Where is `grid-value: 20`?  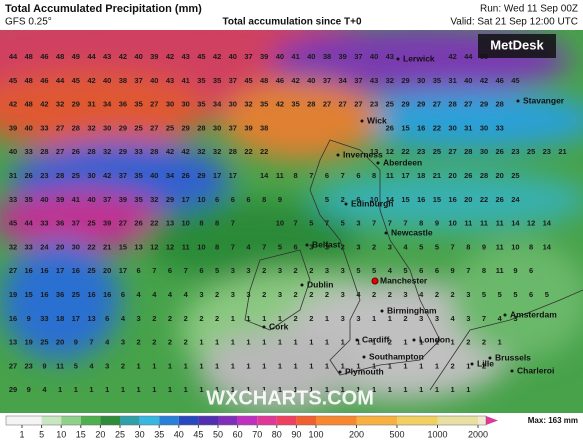 grid-value: 20 is located at coordinates (60, 342).